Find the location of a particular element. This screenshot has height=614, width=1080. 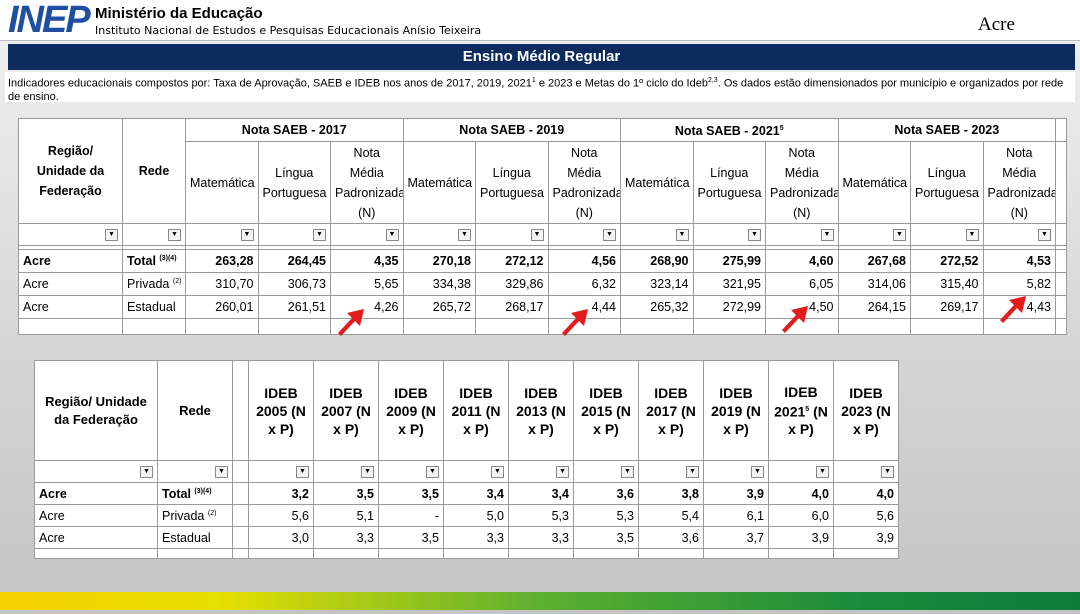

network-header: Rede is located at coordinates (154, 171).